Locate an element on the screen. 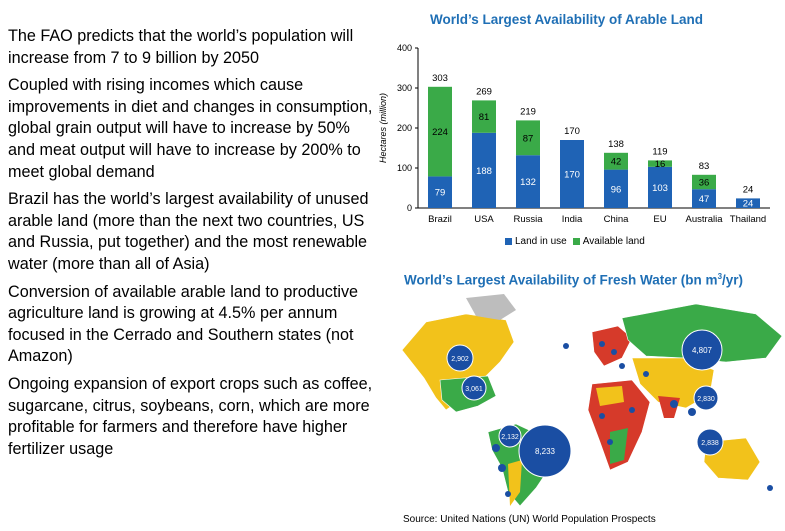 The image size is (785, 531). bar-value-label: 24 is located at coordinates (748, 204).